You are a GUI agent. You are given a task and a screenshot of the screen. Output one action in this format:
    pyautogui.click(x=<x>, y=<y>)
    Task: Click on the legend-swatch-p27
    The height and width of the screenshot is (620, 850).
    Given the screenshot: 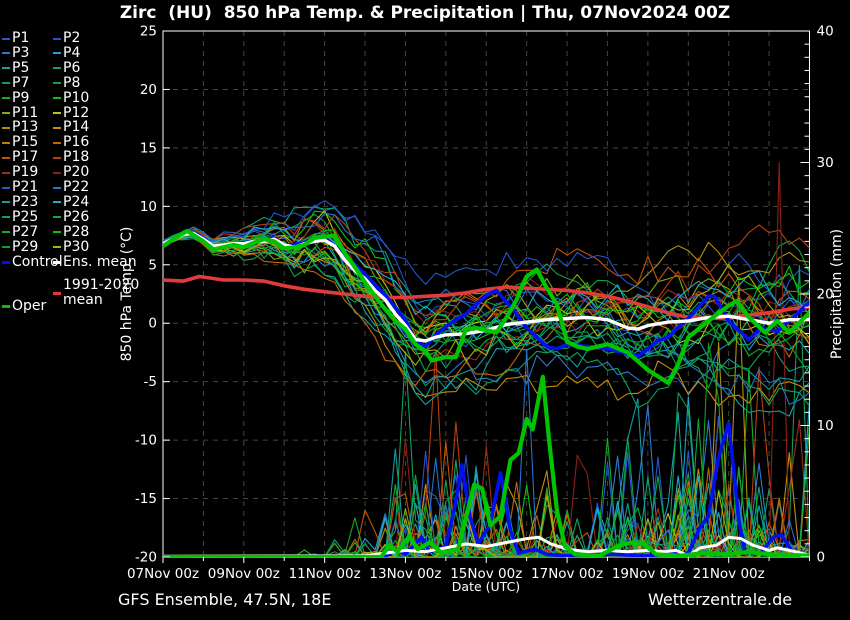 What is the action you would take?
    pyautogui.click(x=6, y=232)
    